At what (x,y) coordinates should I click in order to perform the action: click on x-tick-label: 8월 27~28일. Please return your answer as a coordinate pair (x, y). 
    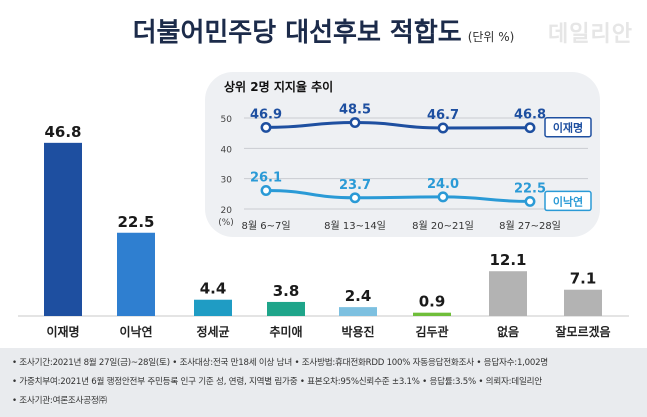
    Looking at the image, I should click on (530, 226).